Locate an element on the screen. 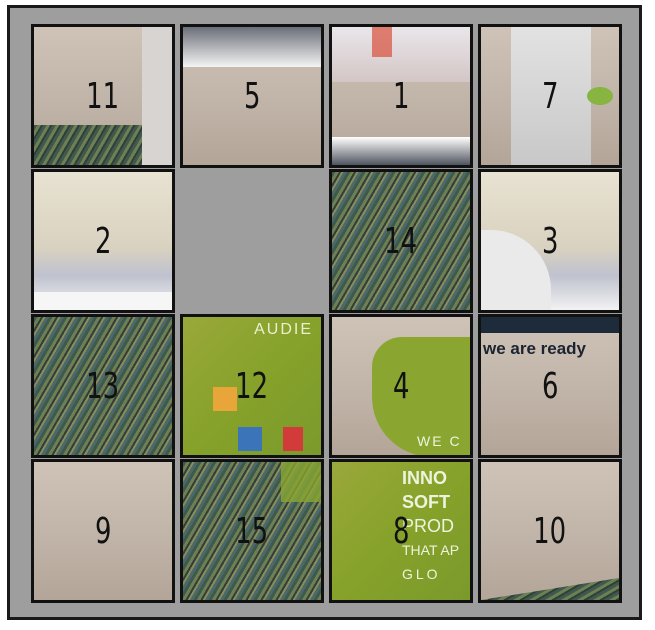 This screenshot has width=655, height=630. tile-15: 15 is located at coordinates (252, 531).